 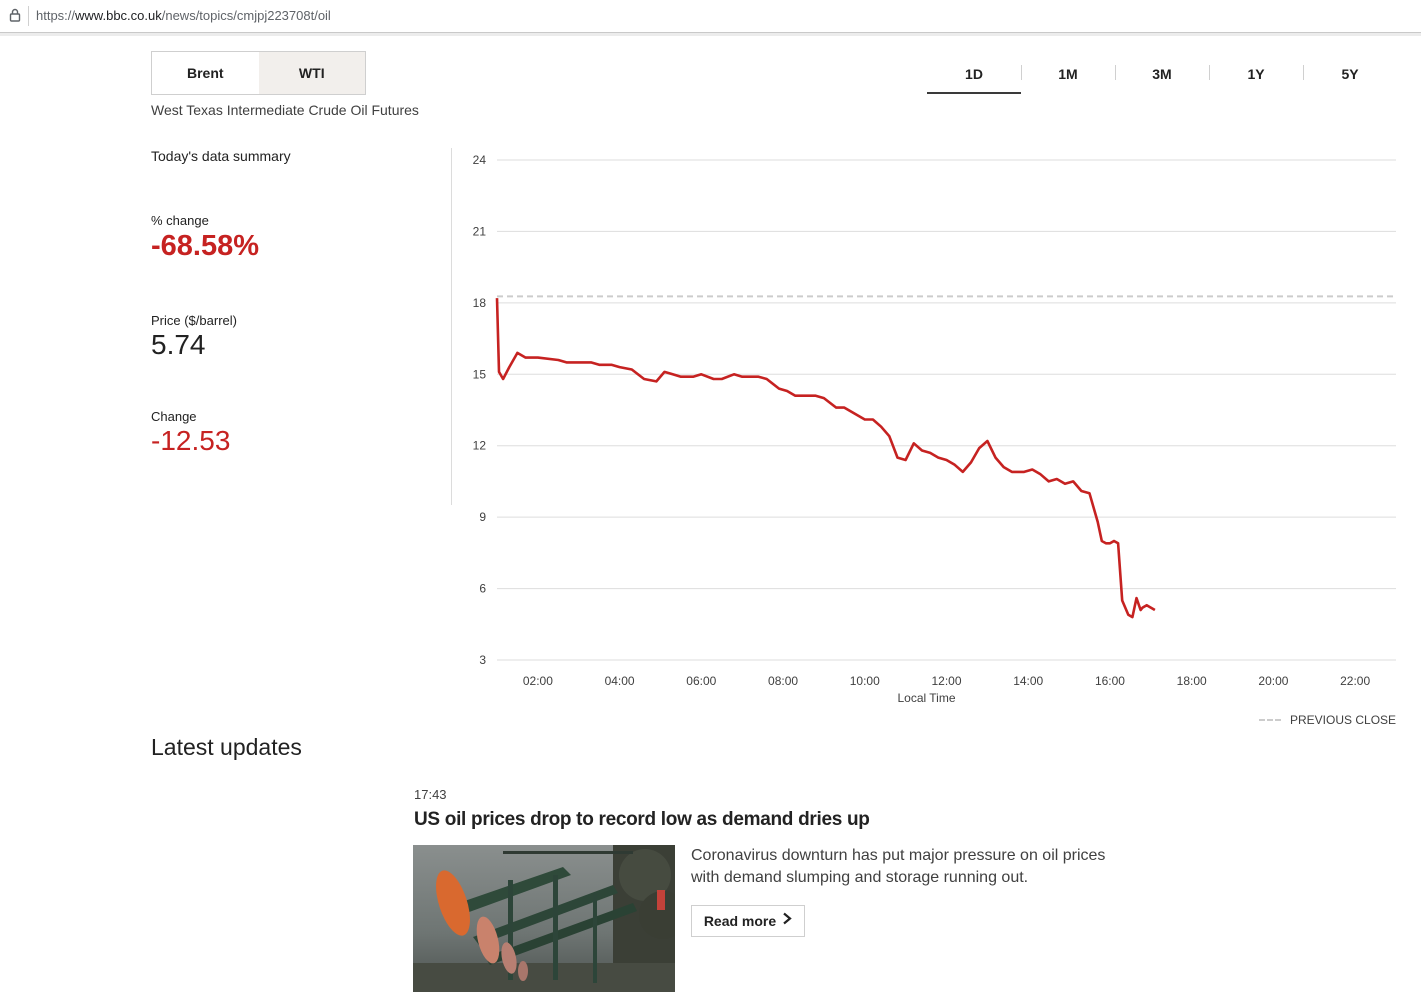 I want to click on pct-change-value: -68.58%, so click(x=205, y=246).